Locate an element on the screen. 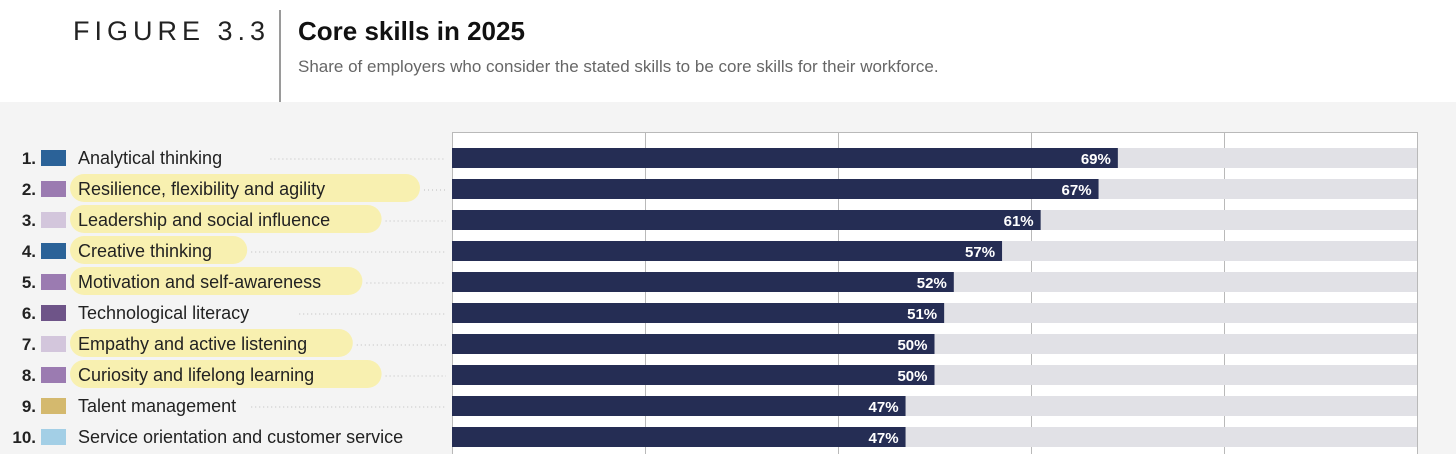 The width and height of the screenshot is (1456, 454). bar-value-label: 67% is located at coordinates (1077, 190).